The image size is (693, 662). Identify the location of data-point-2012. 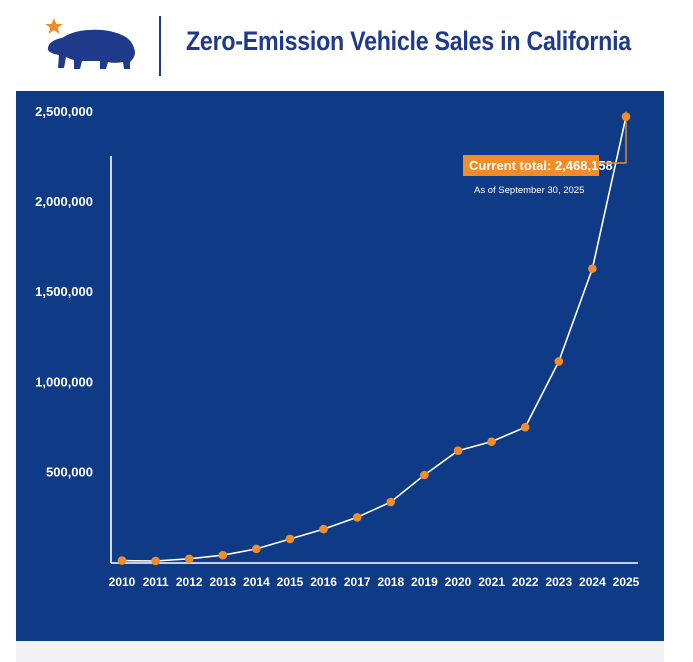
(189, 559).